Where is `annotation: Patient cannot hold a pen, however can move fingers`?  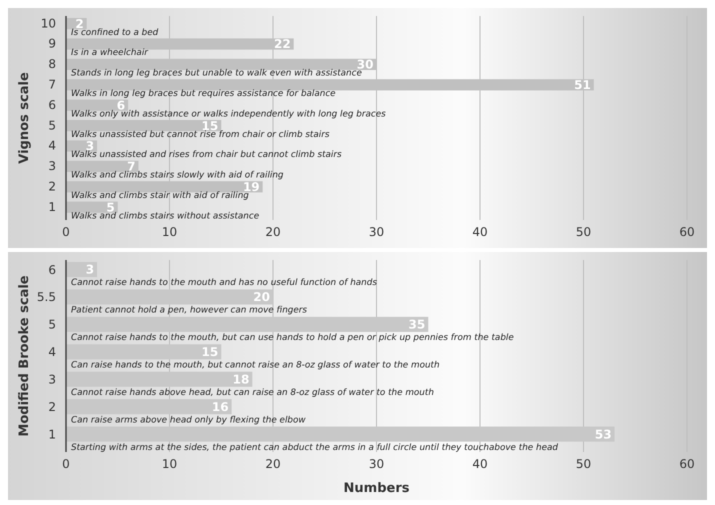 annotation: Patient cannot hold a pen, however can move fingers is located at coordinates (189, 311).